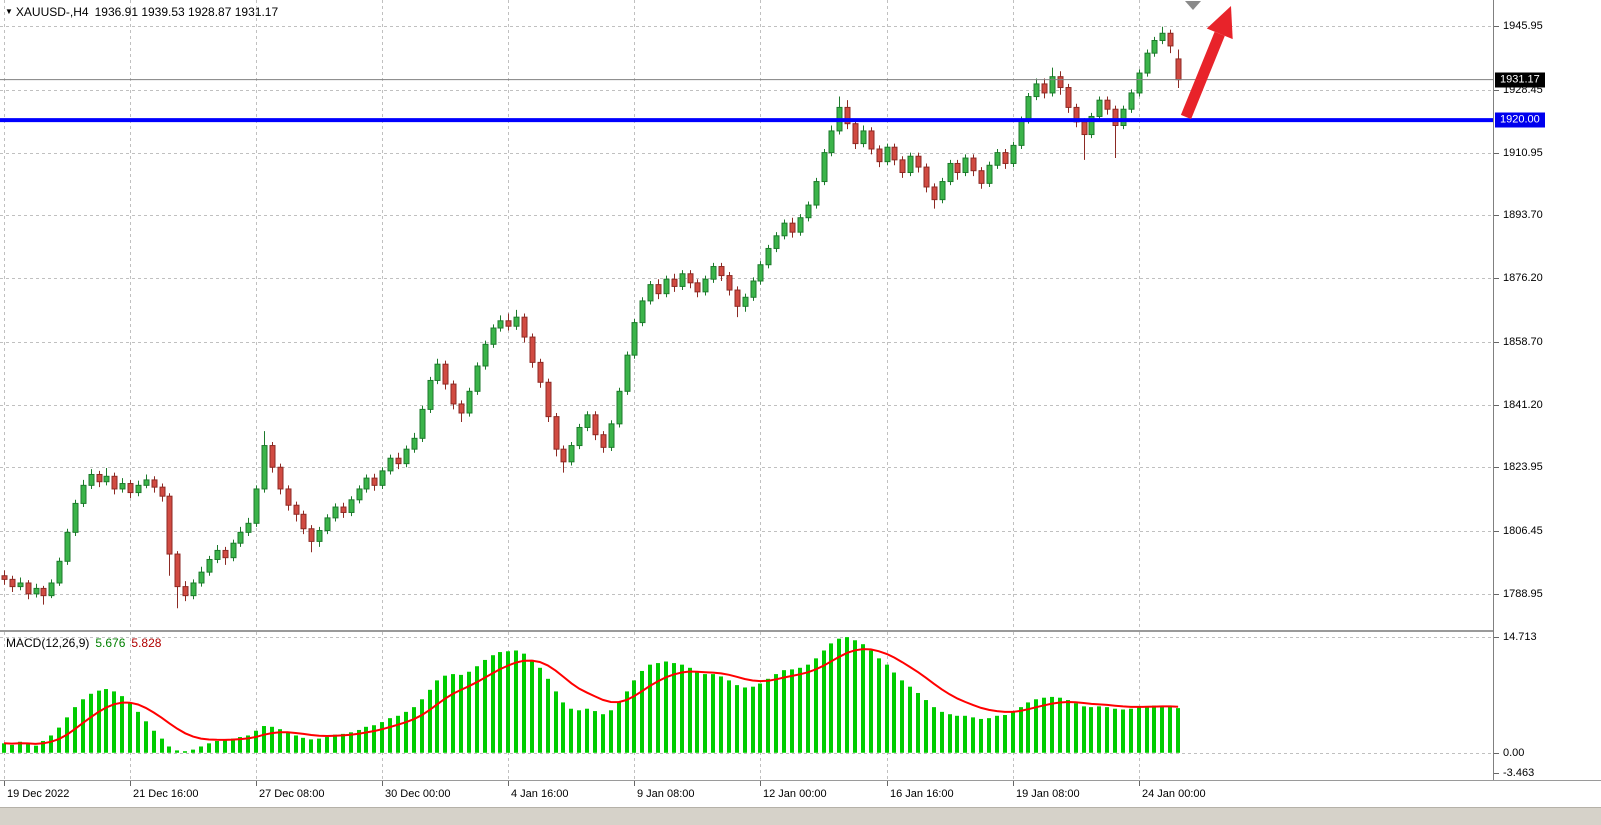 This screenshot has height=825, width=1601. Describe the element at coordinates (52, 12) in the screenshot. I see `symbol-timeframe-label: XAUUSD-,H4` at that location.